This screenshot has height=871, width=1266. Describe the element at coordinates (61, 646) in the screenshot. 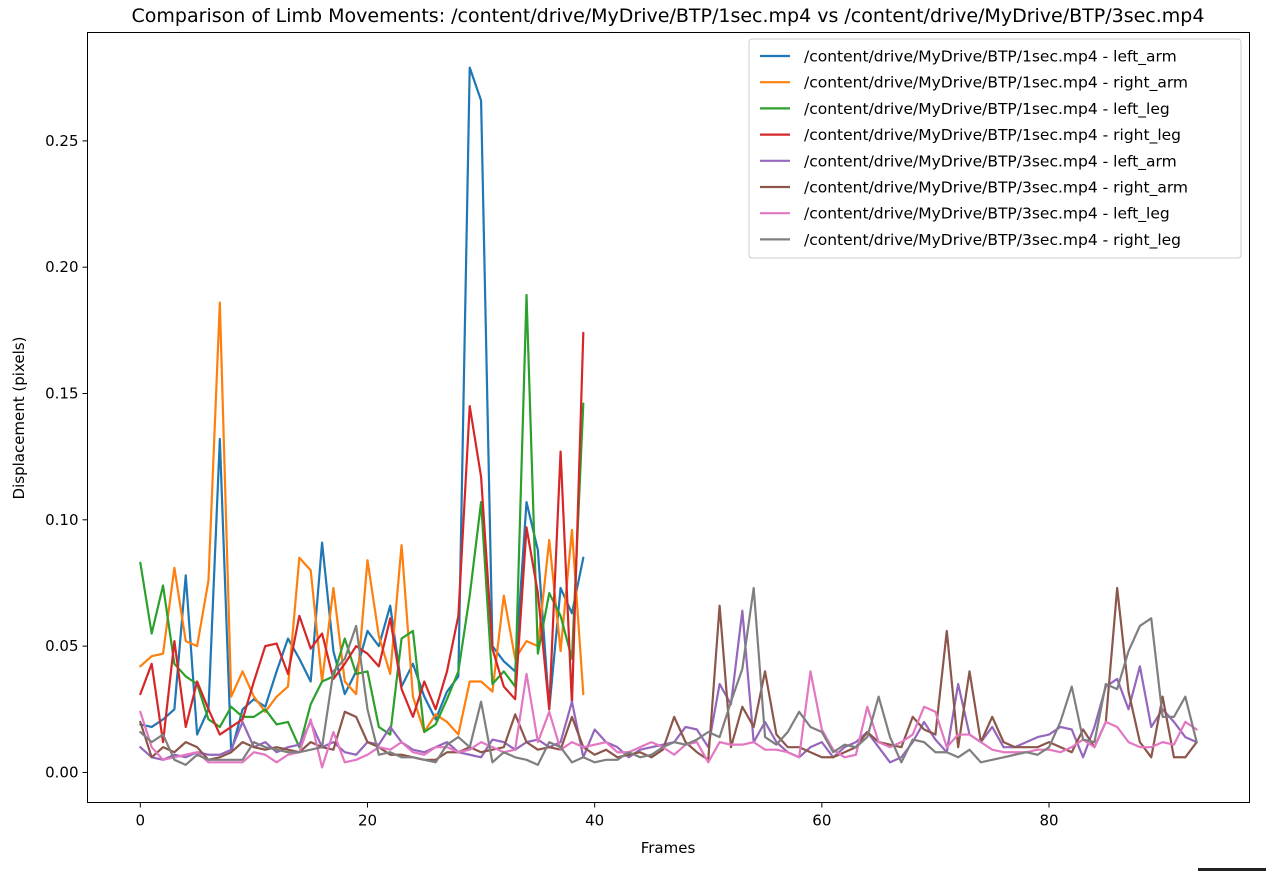

I see `y-tick-label: 0.05` at that location.